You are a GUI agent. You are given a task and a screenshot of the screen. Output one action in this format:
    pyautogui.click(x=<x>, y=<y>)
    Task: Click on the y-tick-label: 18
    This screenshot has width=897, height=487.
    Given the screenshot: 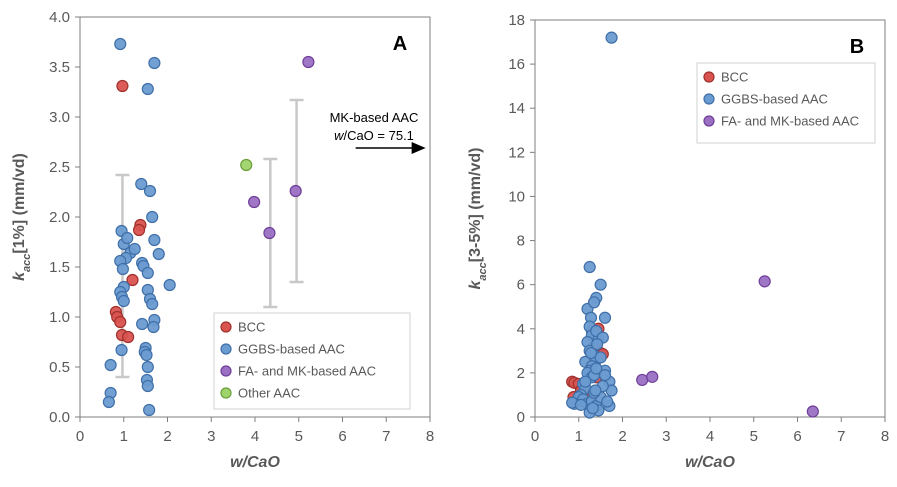 What is the action you would take?
    pyautogui.click(x=516, y=20)
    